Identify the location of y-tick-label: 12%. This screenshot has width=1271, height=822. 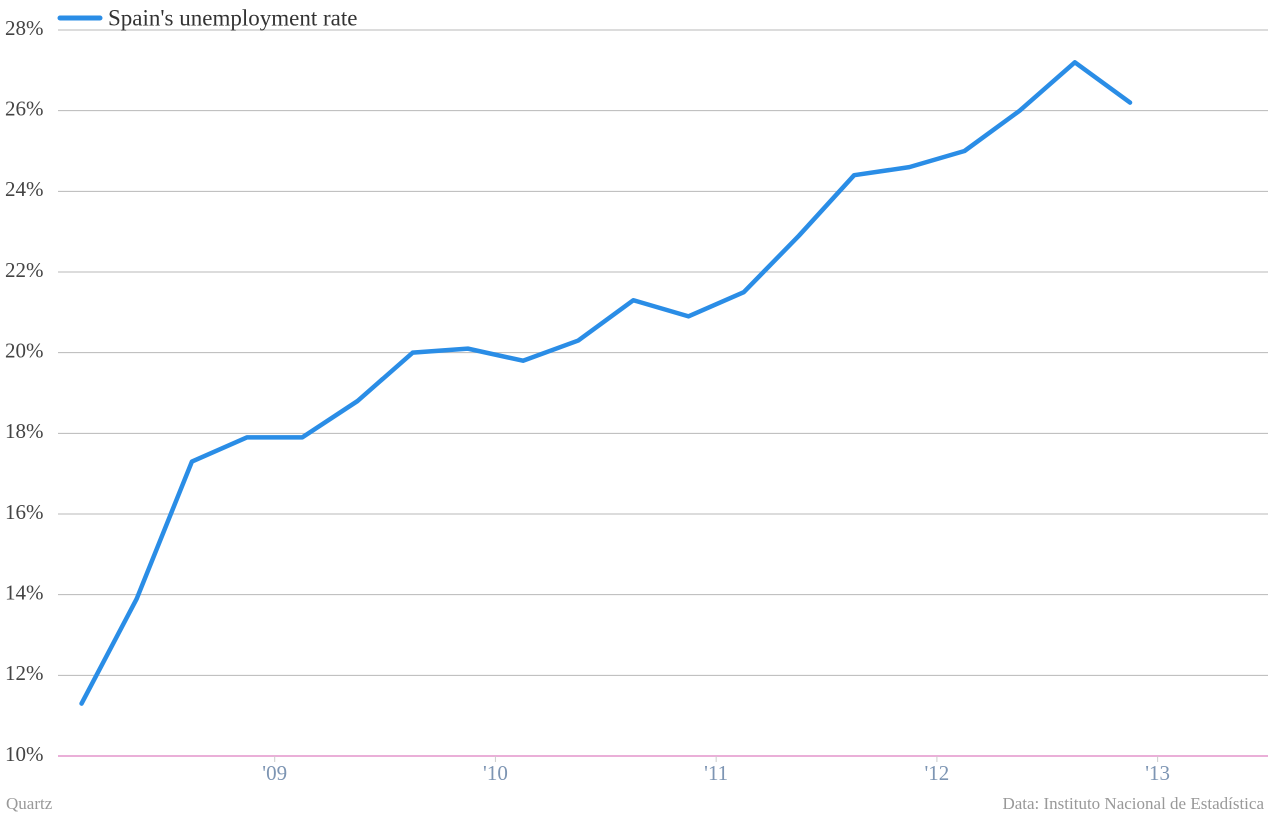
(24, 673).